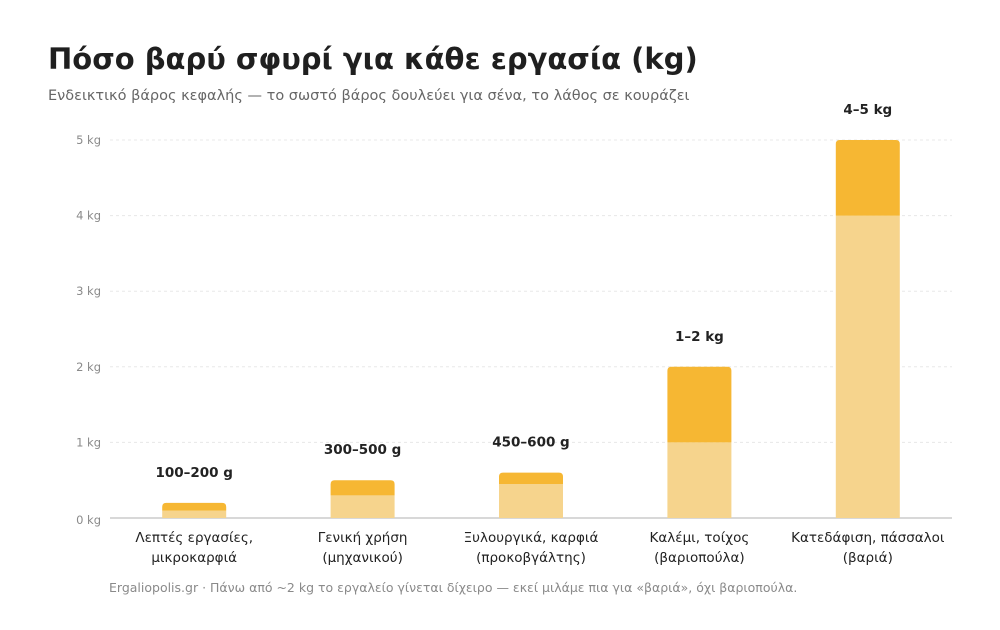 The image size is (1000, 630). Describe the element at coordinates (699, 558) in the screenshot. I see `x-category-label: (βαριοπούλα)` at that location.